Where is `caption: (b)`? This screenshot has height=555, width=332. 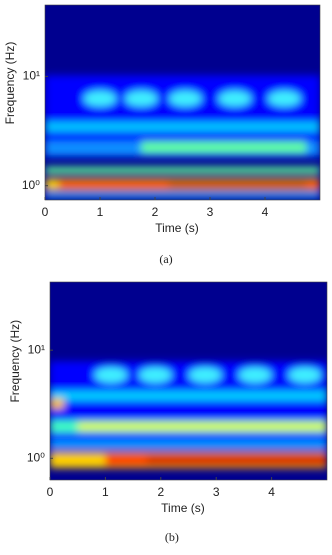
caption: (b) is located at coordinates (172, 537).